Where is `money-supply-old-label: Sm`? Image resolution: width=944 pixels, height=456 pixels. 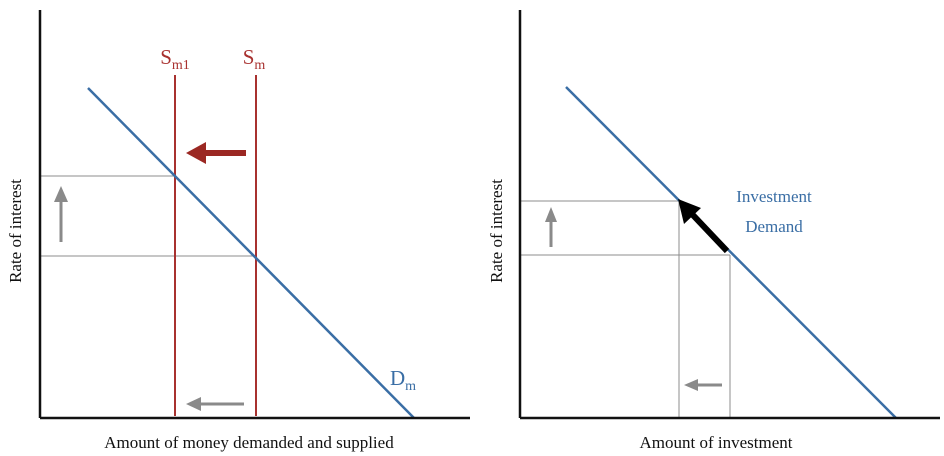
money-supply-old-label: Sm is located at coordinates (254, 59).